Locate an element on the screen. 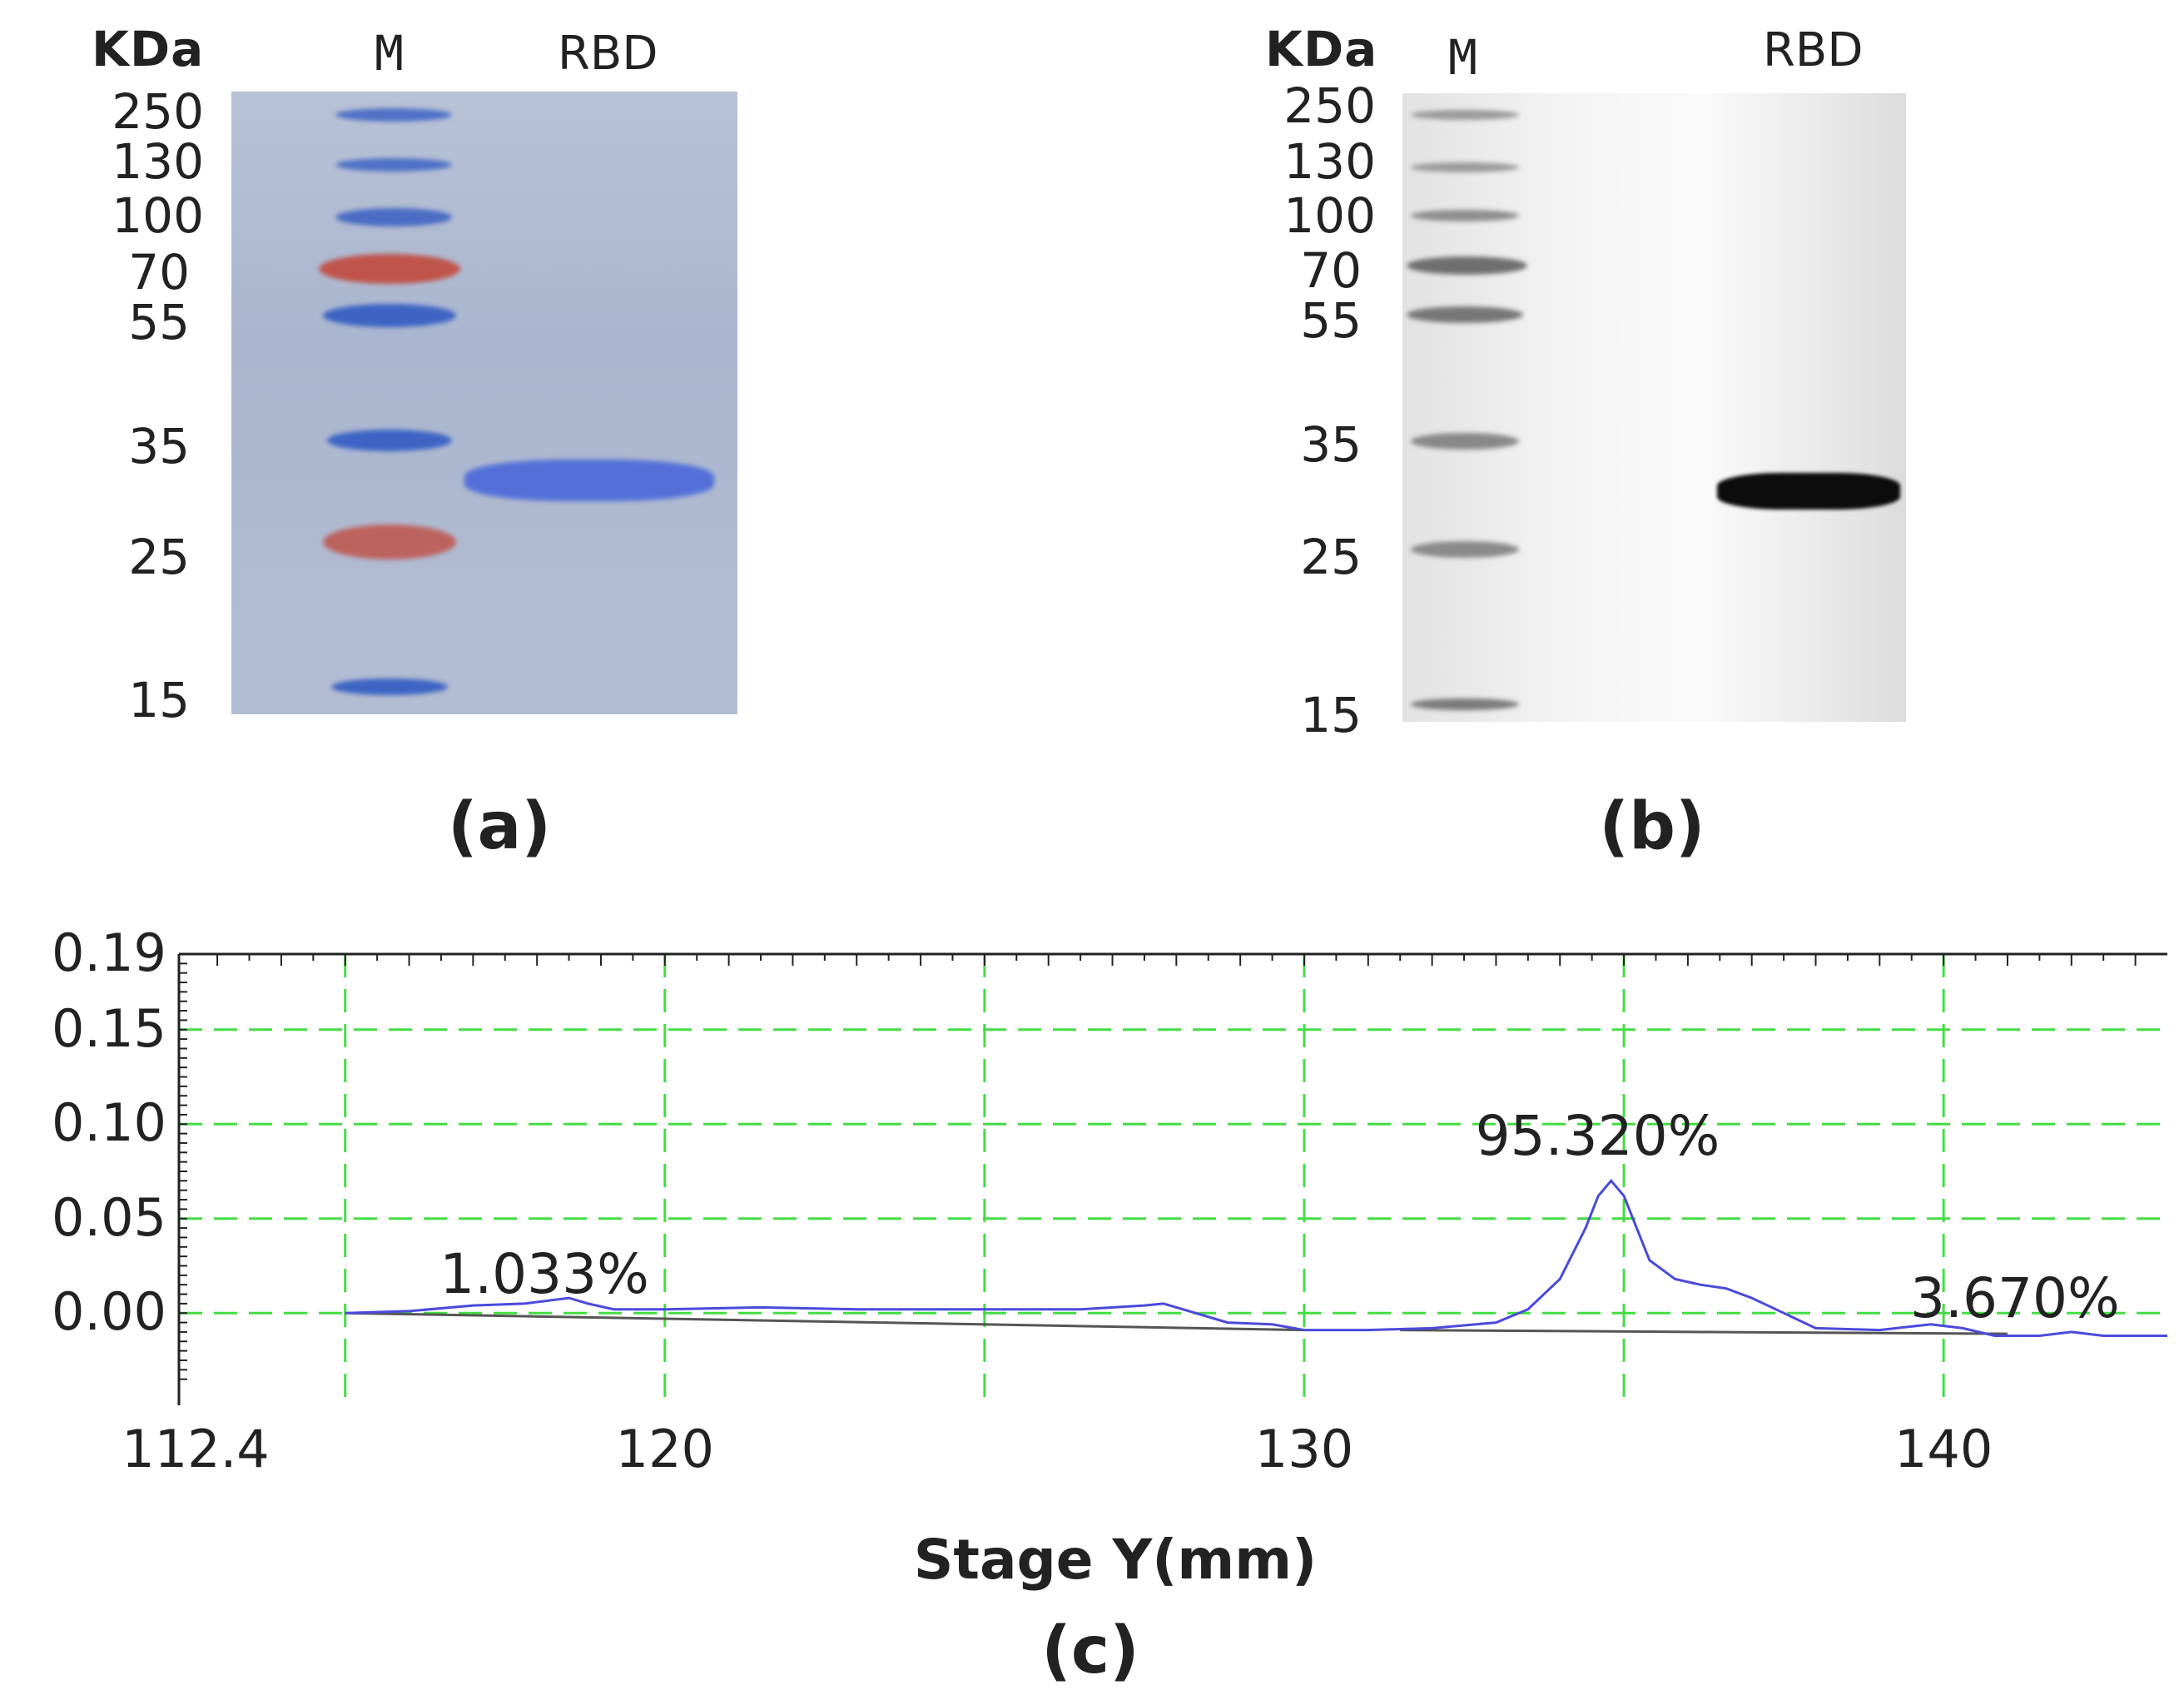 This screenshot has width=2184, height=1705. panel-c-label: (c) is located at coordinates (1090, 1650).